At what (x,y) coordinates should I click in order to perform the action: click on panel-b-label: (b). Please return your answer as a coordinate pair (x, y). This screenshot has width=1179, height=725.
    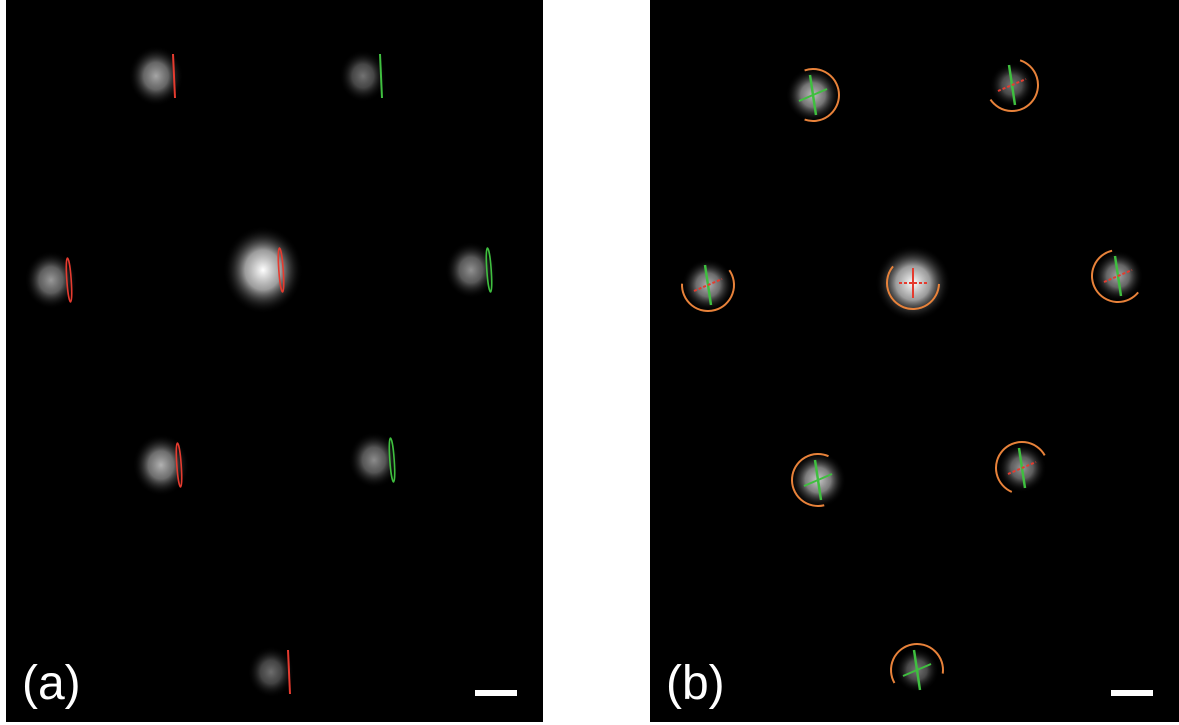
    Looking at the image, I should click on (695, 683).